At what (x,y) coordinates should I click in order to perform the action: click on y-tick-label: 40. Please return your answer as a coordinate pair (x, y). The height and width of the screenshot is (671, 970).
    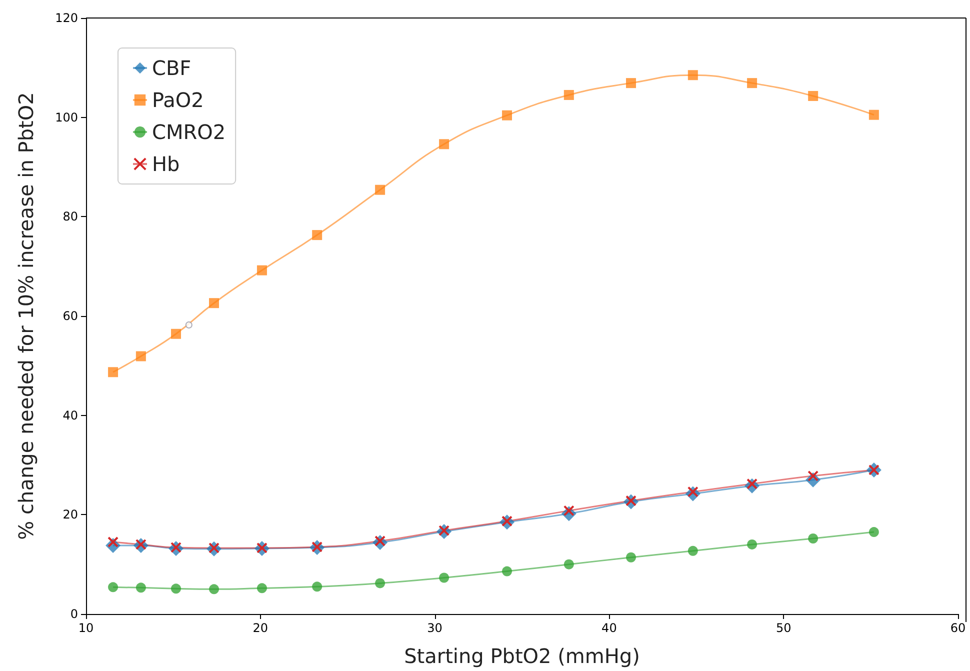
    Looking at the image, I should click on (70, 415).